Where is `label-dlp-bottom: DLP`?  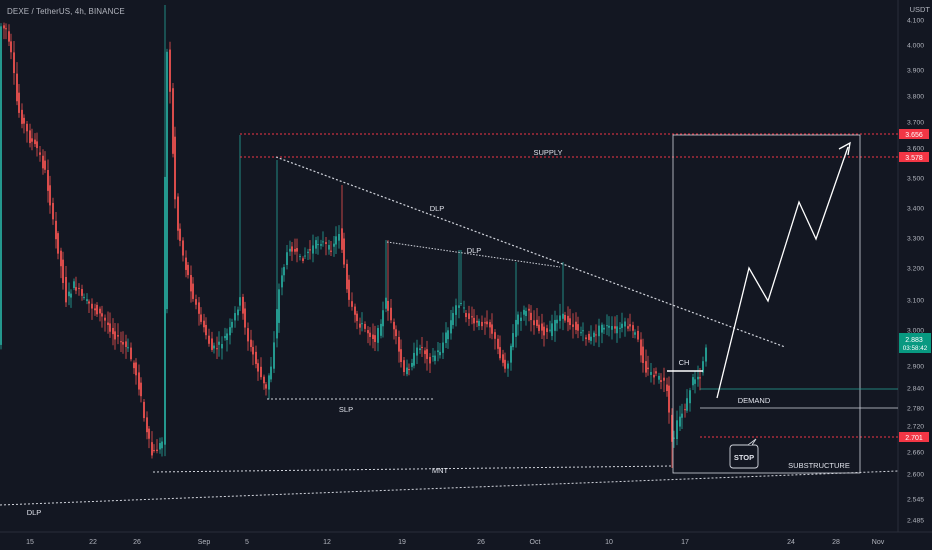
label-dlp-bottom: DLP is located at coordinates (34, 512).